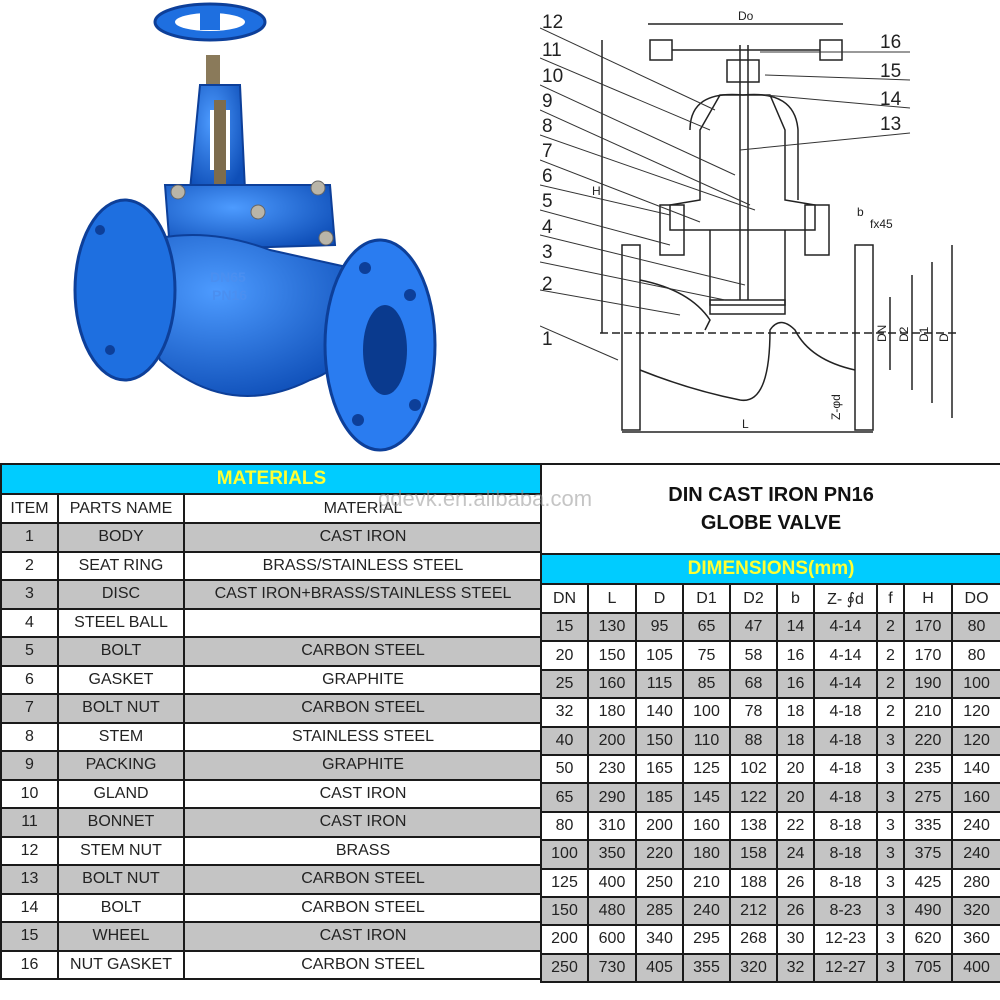 The width and height of the screenshot is (1000, 1000). What do you see at coordinates (753, 598) in the screenshot?
I see `dimensions-header-cell: D2` at bounding box center [753, 598].